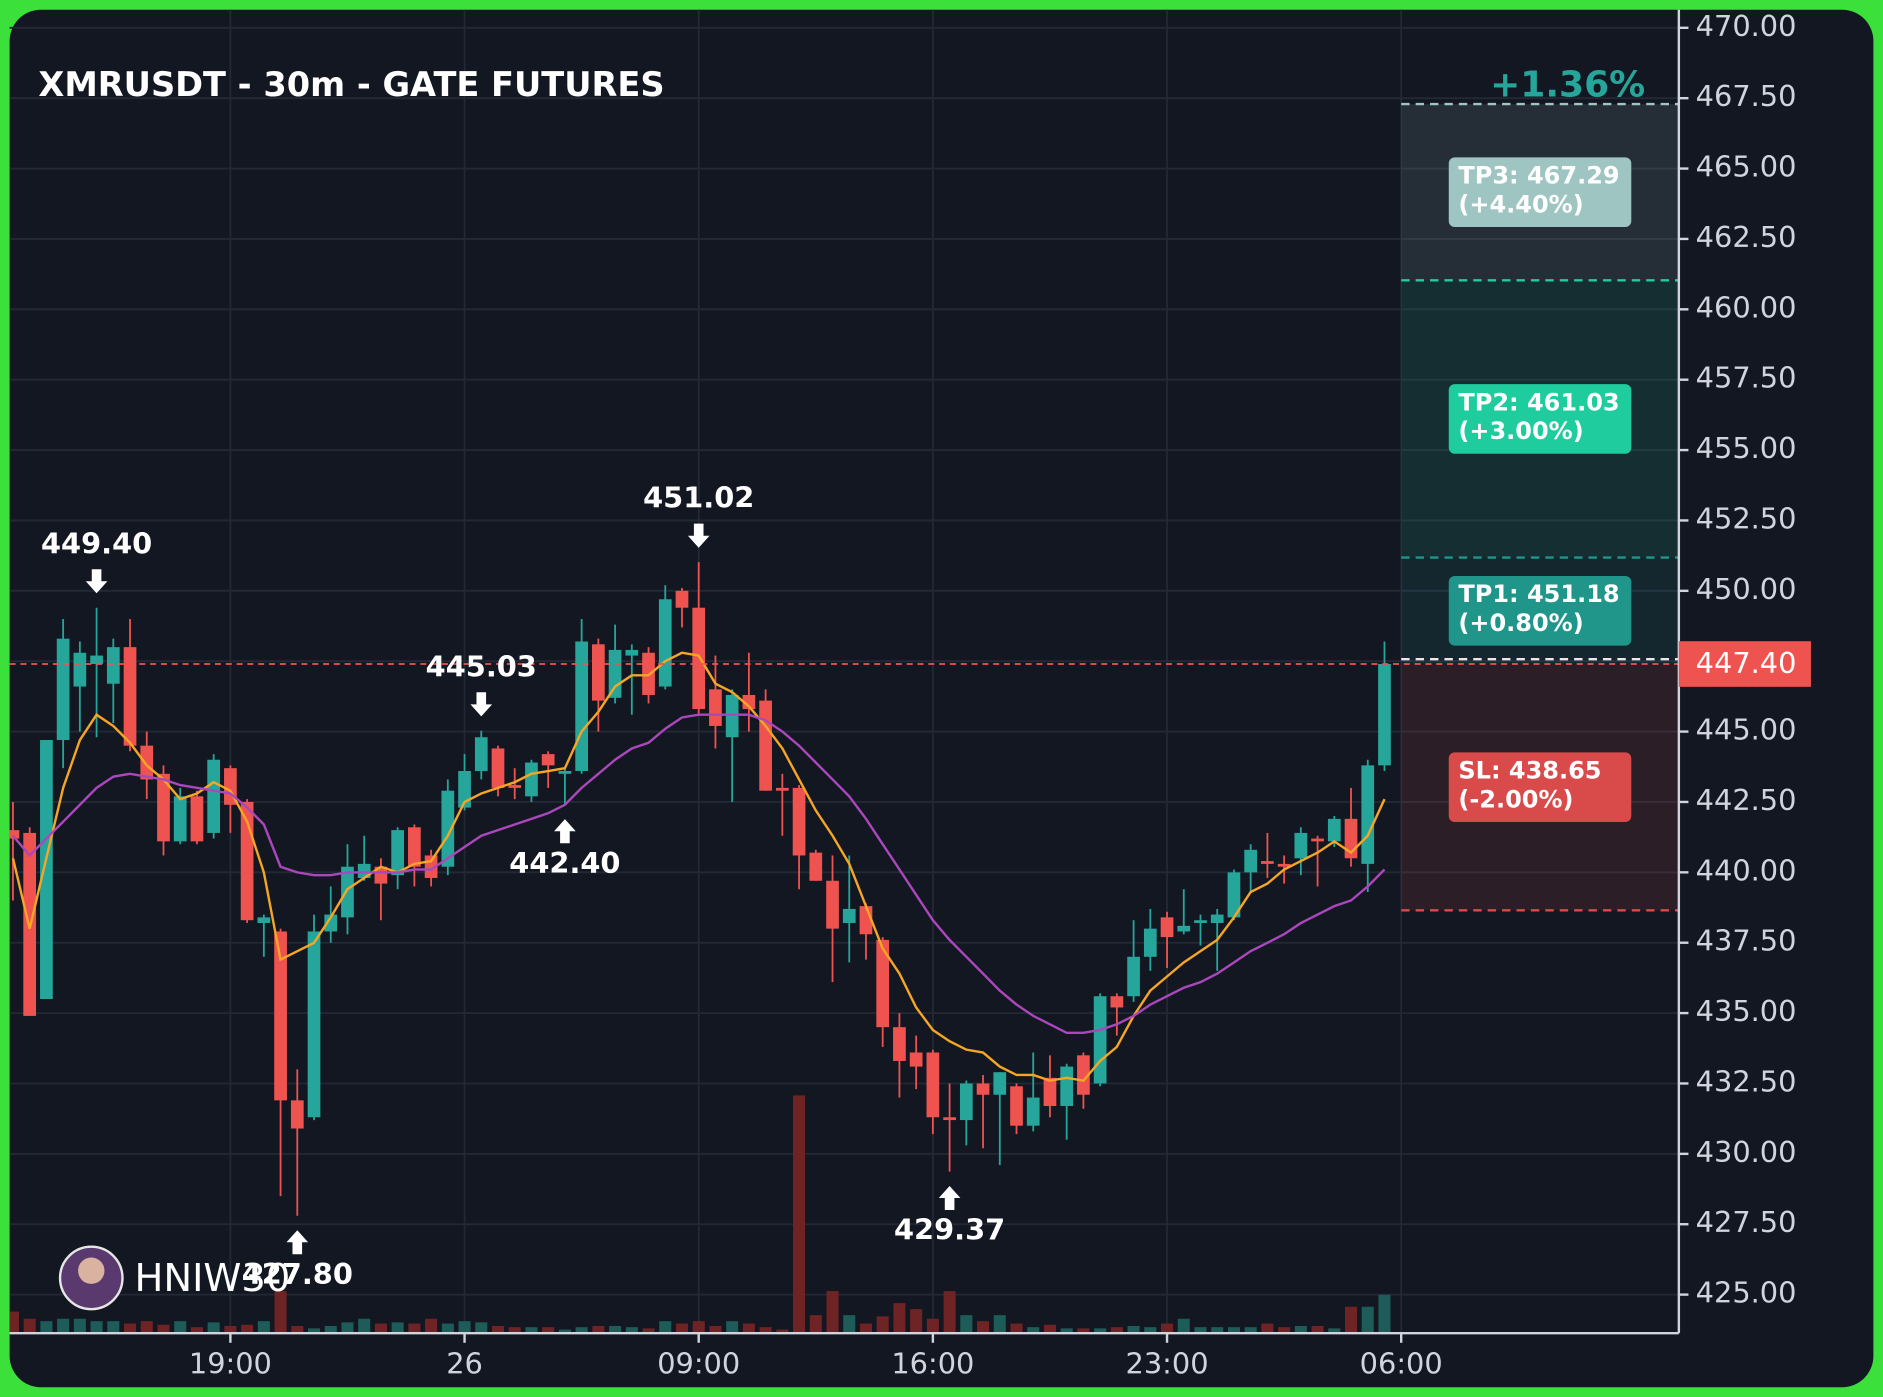 This screenshot has width=1883, height=1397. Describe the element at coordinates (96, 581) in the screenshot. I see `marker-arrow` at that location.